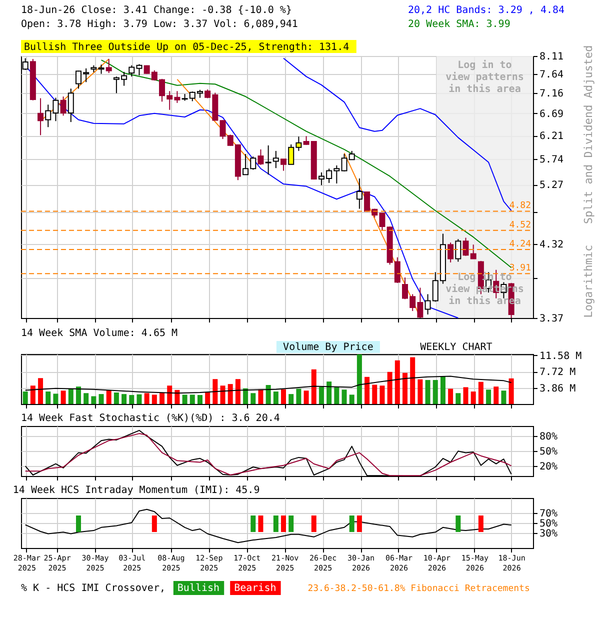  What do you see at coordinates (558, 372) in the screenshot?
I see `y-tick-label: 7.72 M` at bounding box center [558, 372].